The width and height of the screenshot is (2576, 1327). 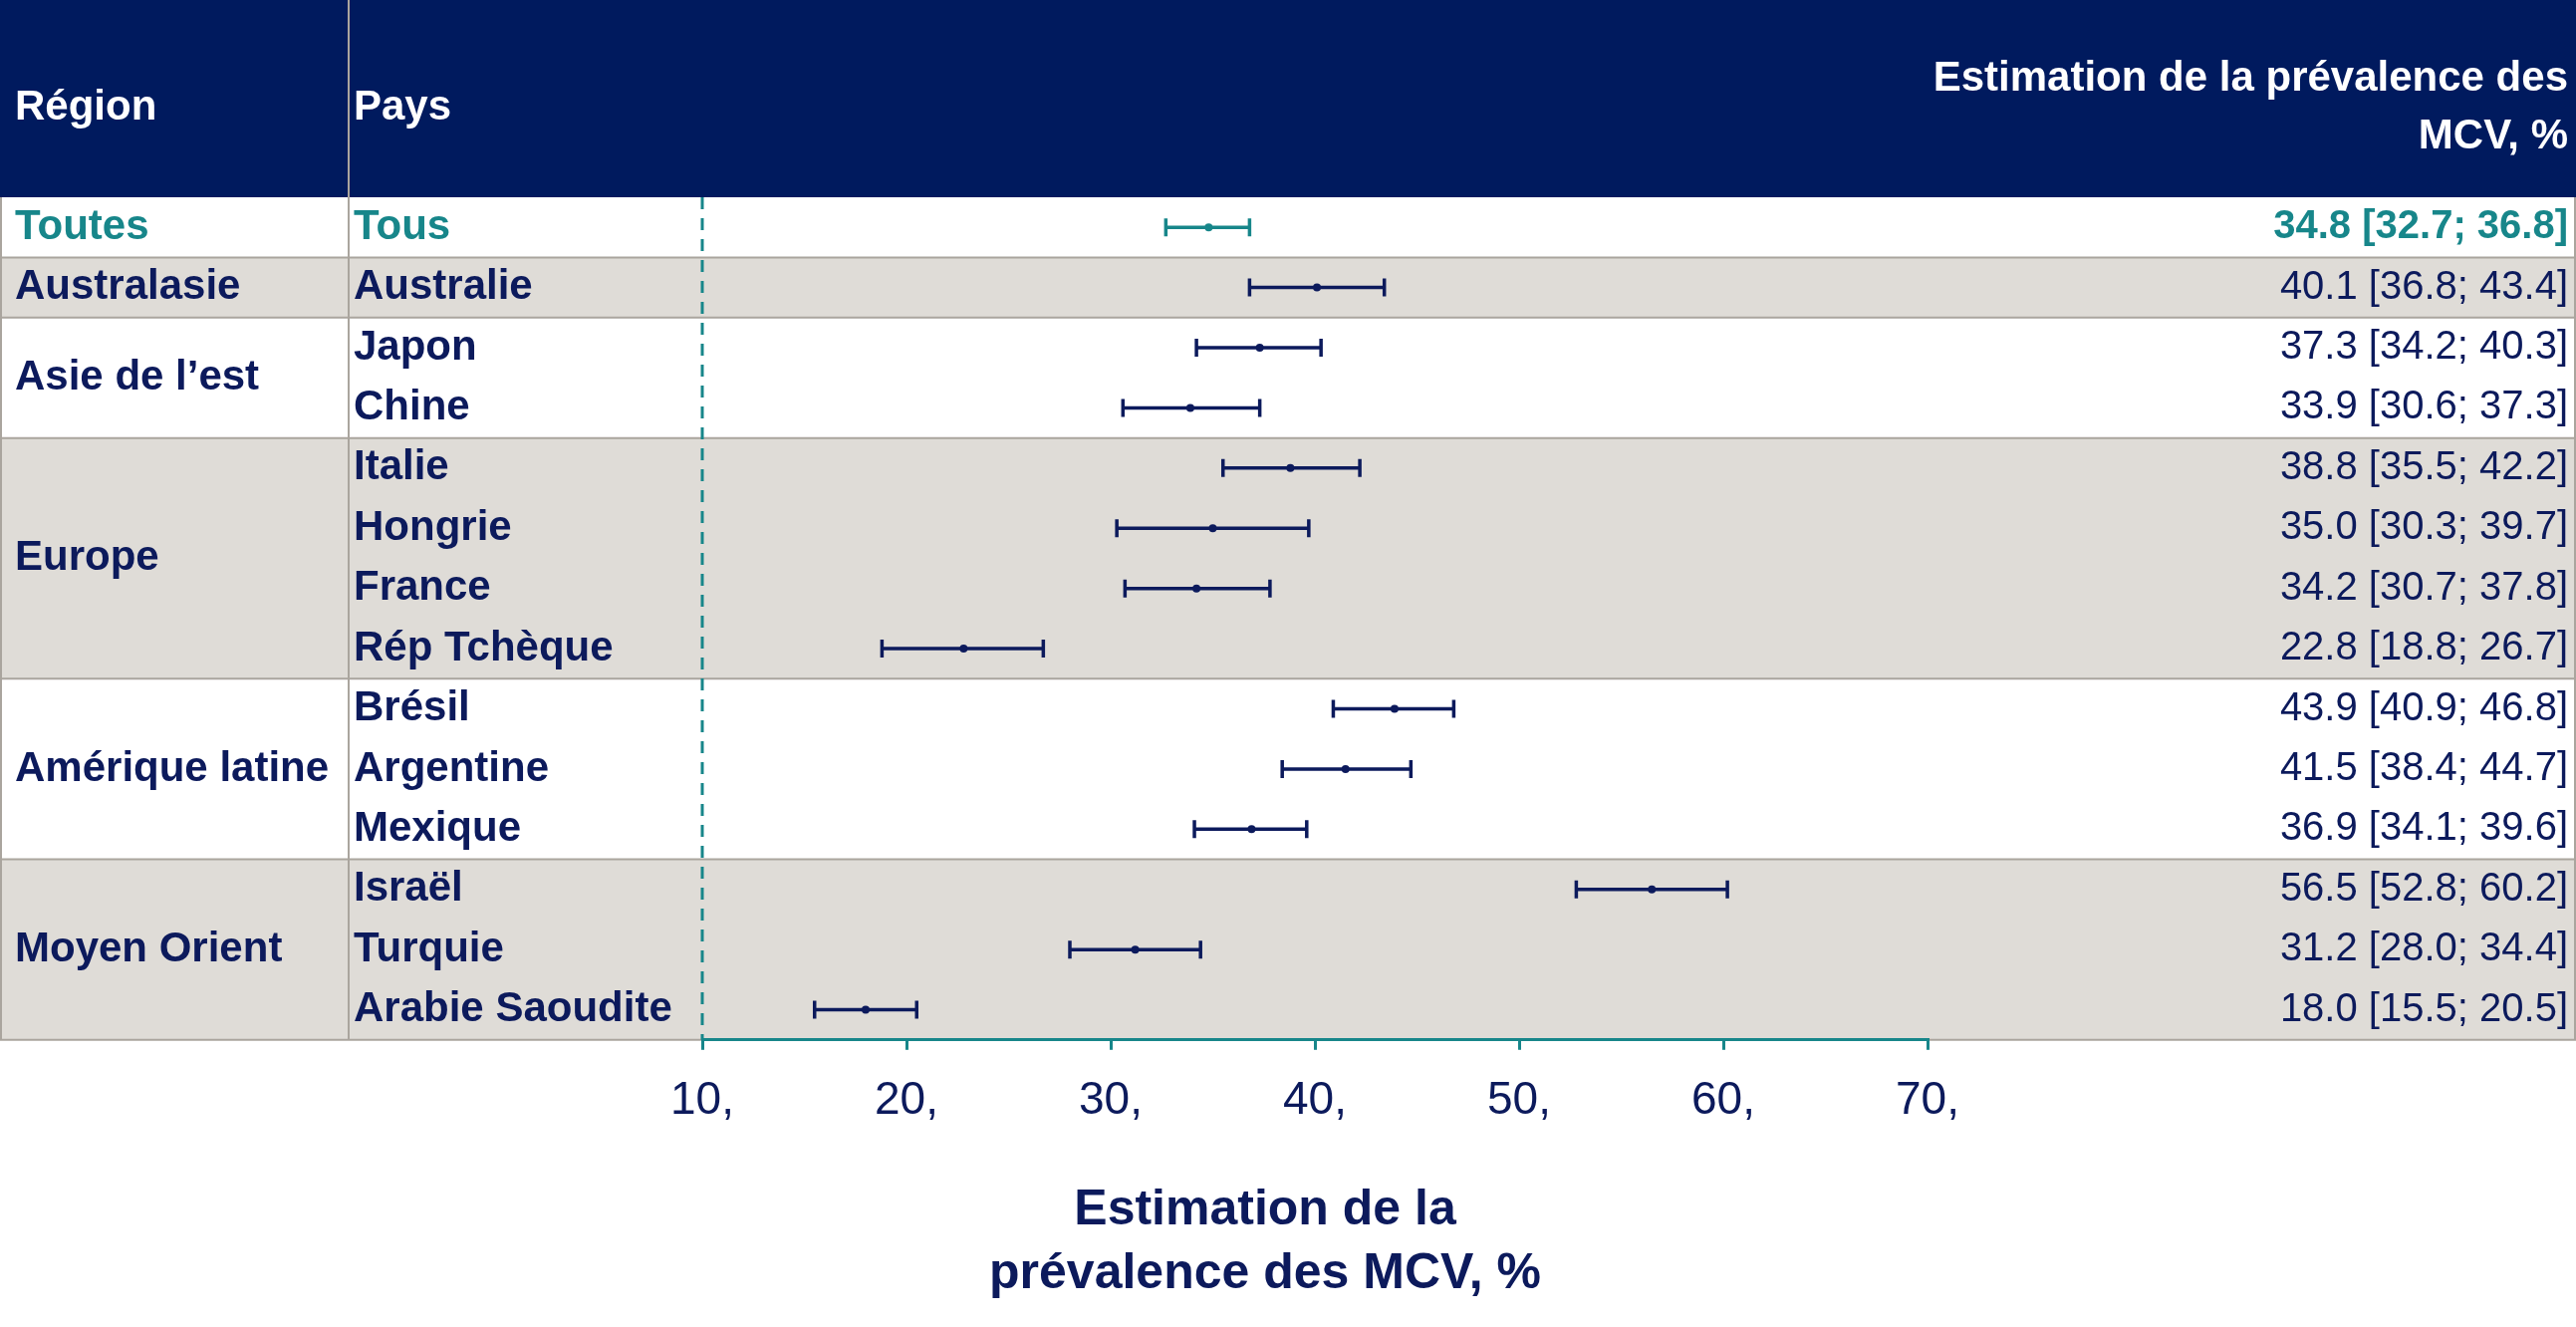 I want to click on data-label: 38.8 [35.5; 42.2], so click(x=2423, y=464).